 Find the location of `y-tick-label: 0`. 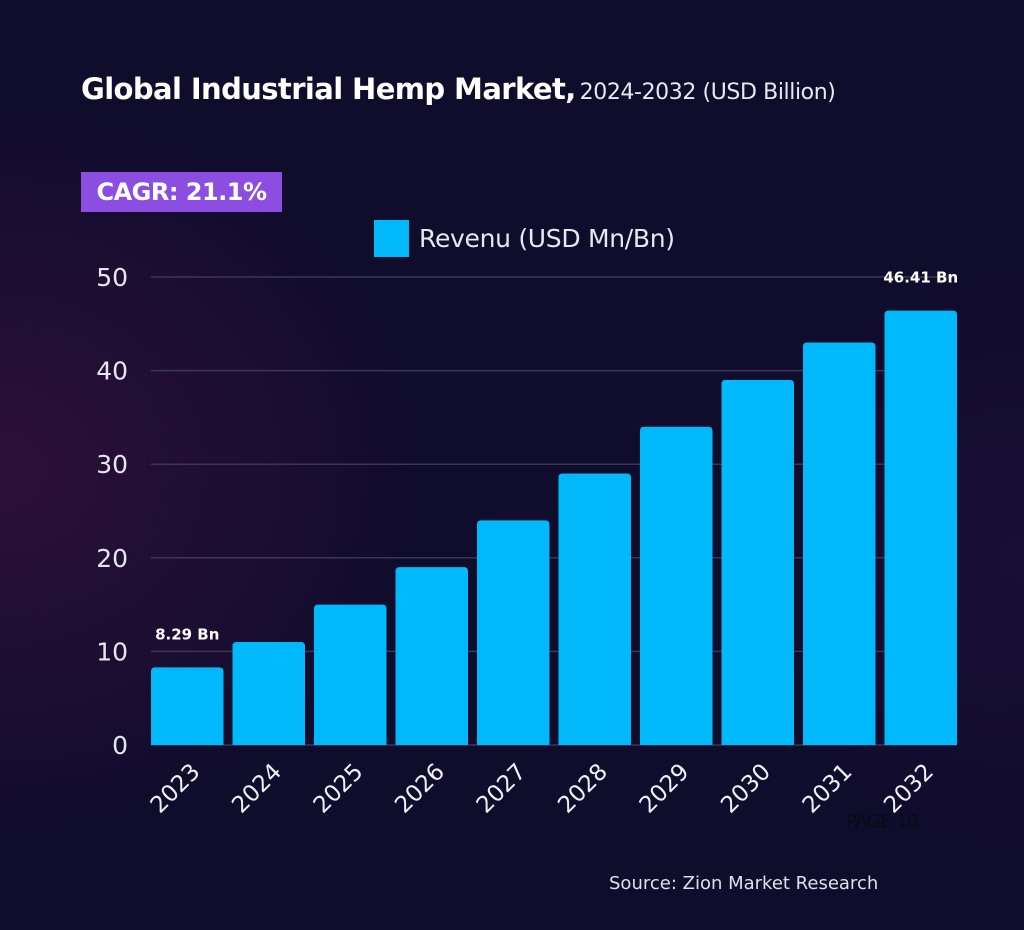

y-tick-label: 0 is located at coordinates (120, 745).